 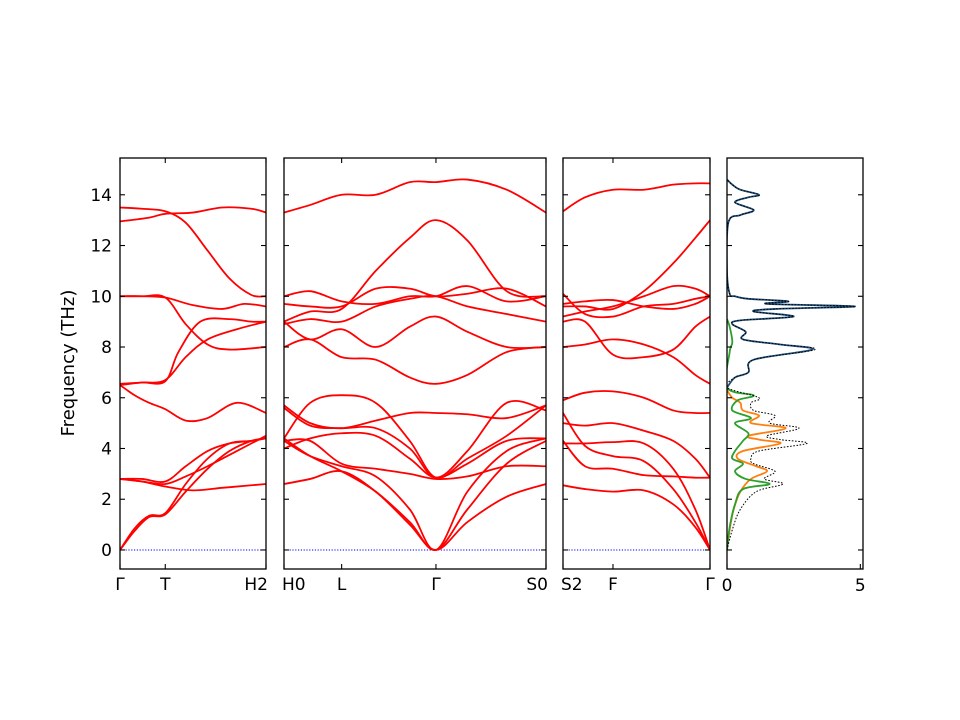 What do you see at coordinates (106, 399) in the screenshot?
I see `y-tick-label: 6` at bounding box center [106, 399].